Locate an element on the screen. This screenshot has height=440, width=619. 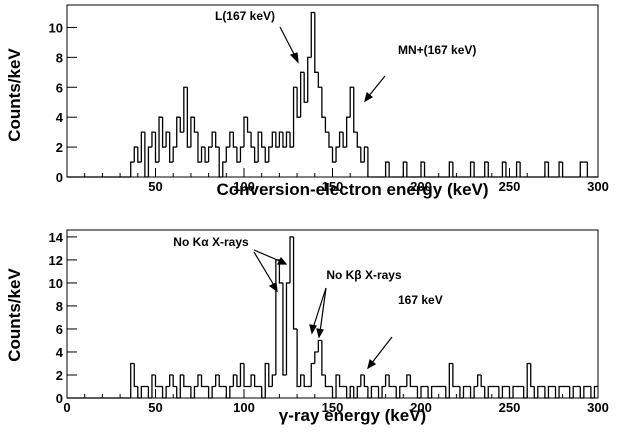
y-tick-label: 14 is located at coordinates (56, 237).